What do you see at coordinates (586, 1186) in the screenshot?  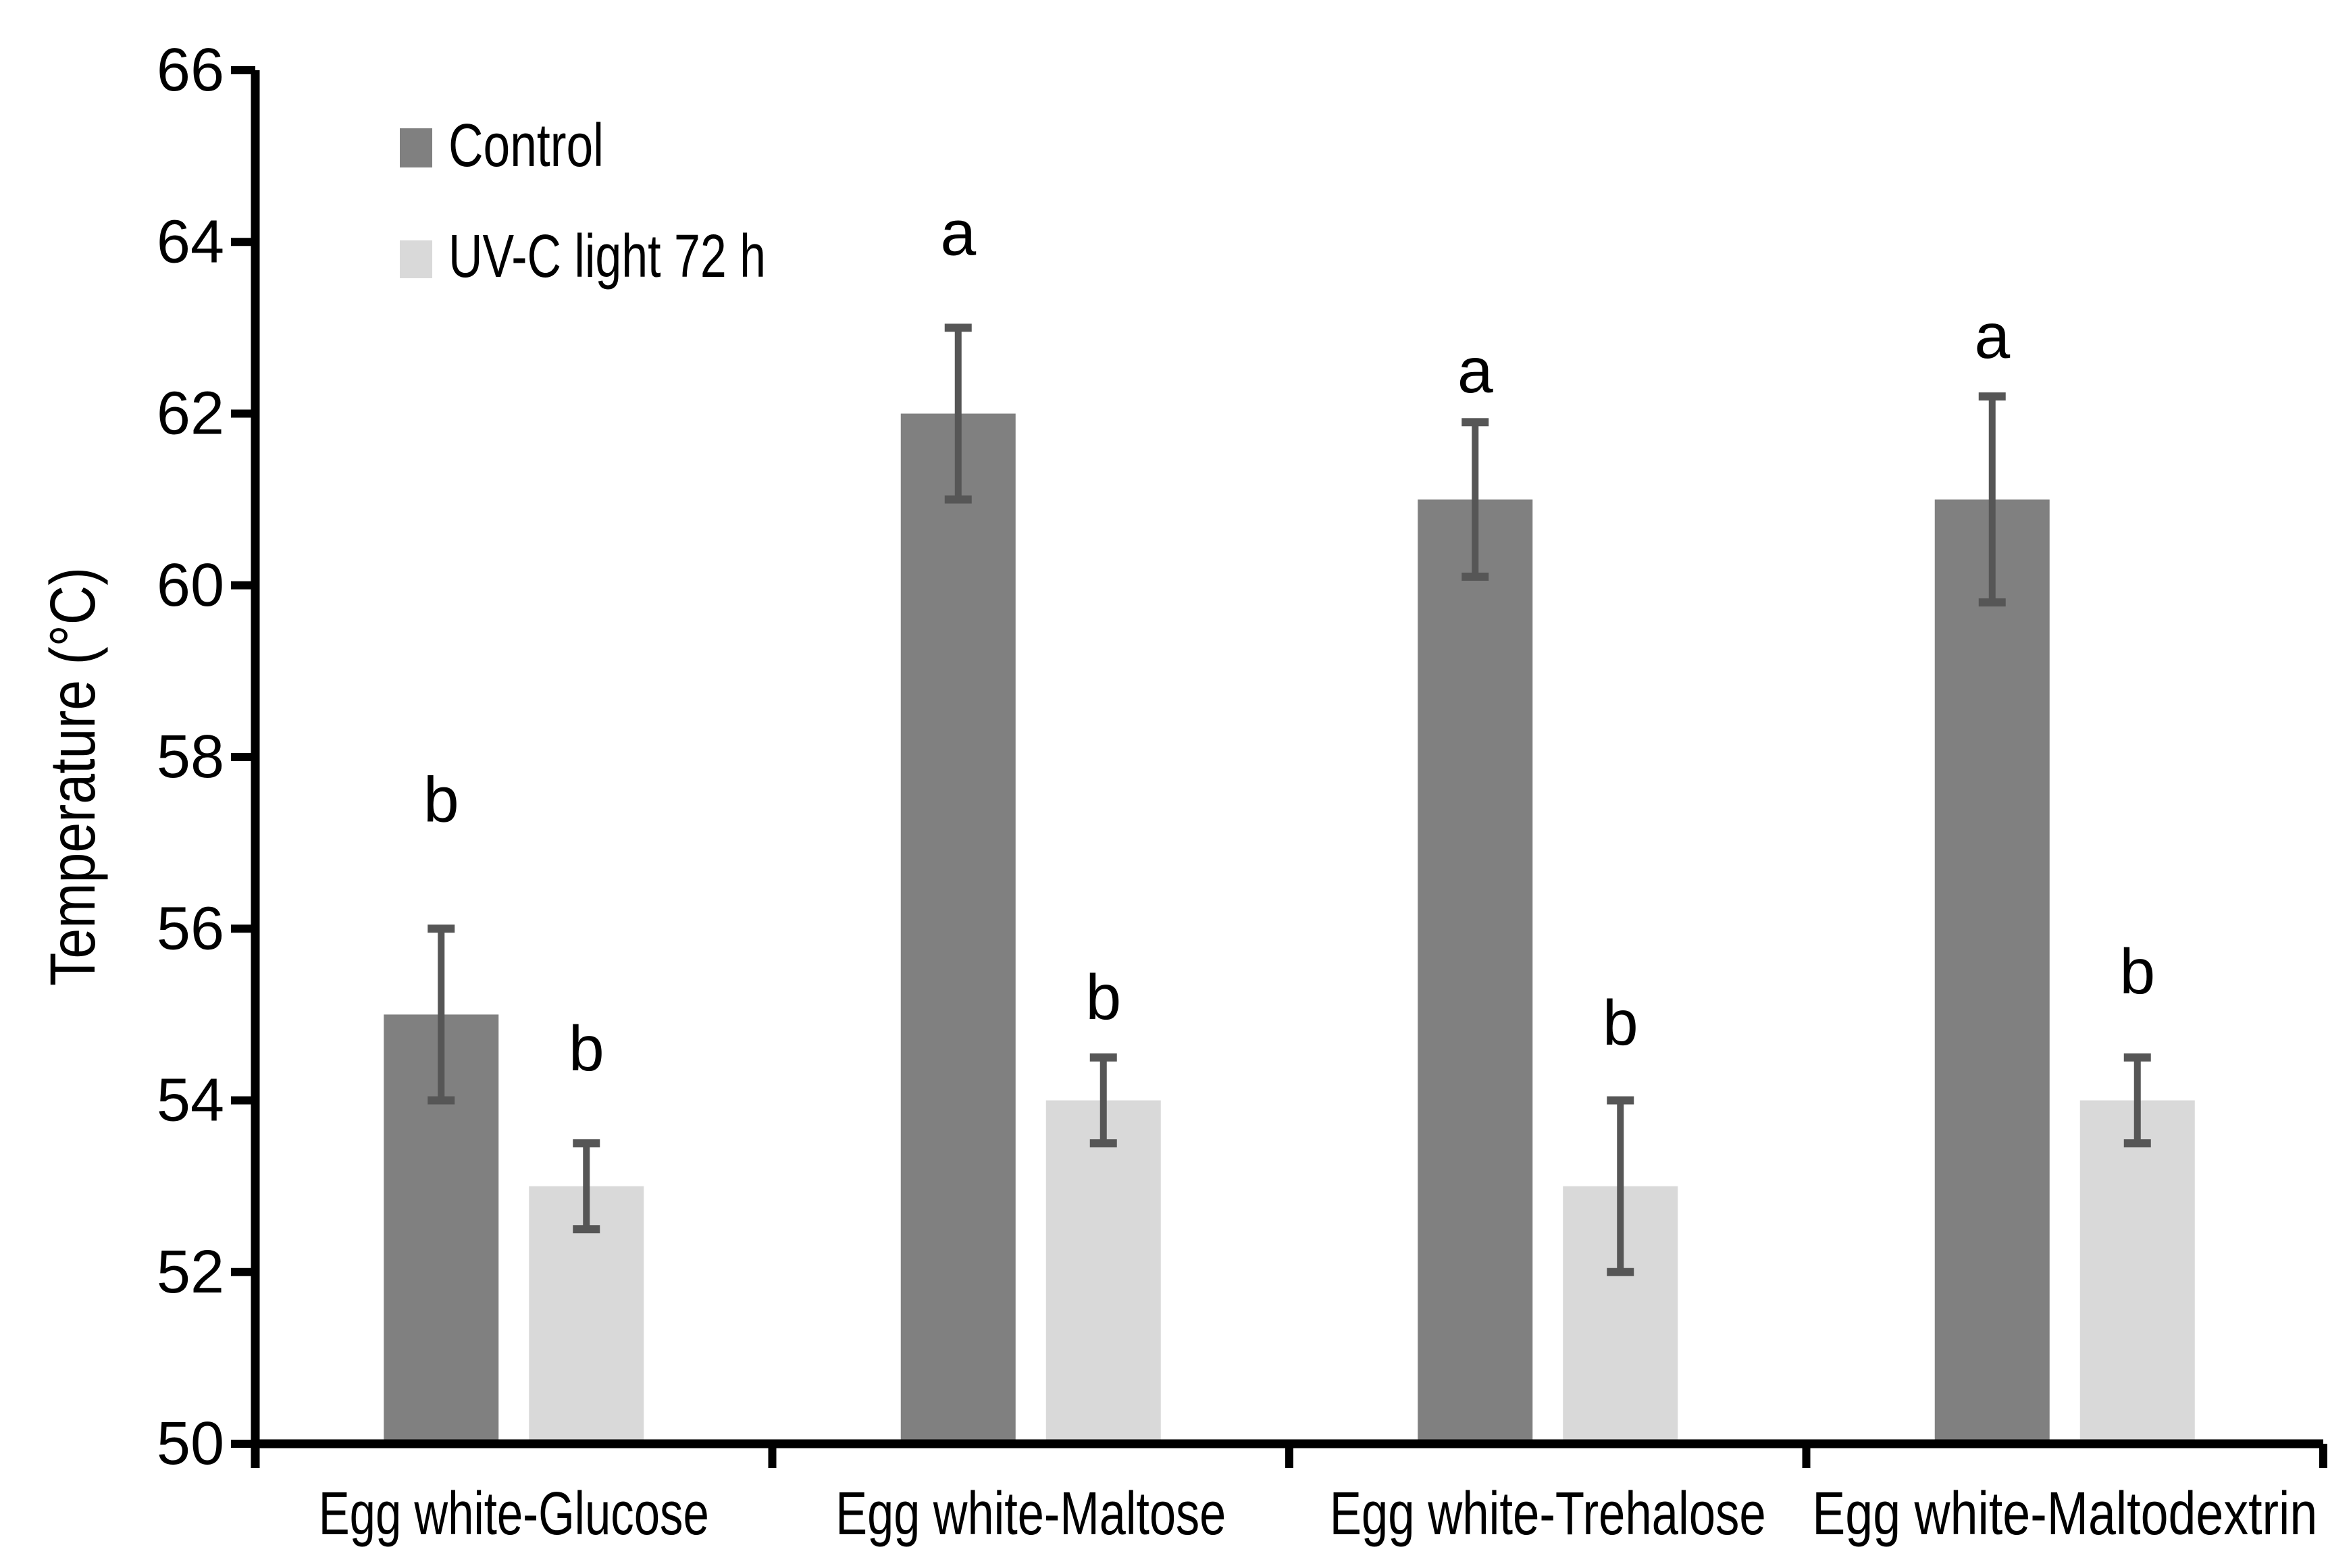 I see `error-bar-uv-c-light-72-h-egg-white-glucose` at bounding box center [586, 1186].